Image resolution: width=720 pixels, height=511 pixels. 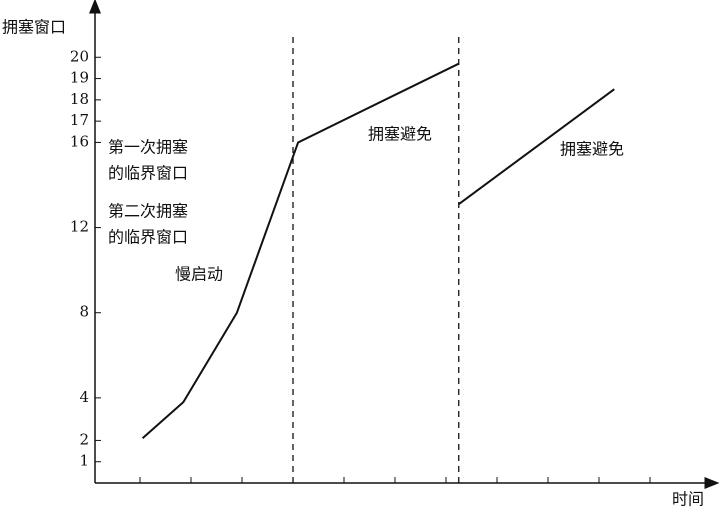 What do you see at coordinates (79, 56) in the screenshot?
I see `y-tick-label: 20` at bounding box center [79, 56].